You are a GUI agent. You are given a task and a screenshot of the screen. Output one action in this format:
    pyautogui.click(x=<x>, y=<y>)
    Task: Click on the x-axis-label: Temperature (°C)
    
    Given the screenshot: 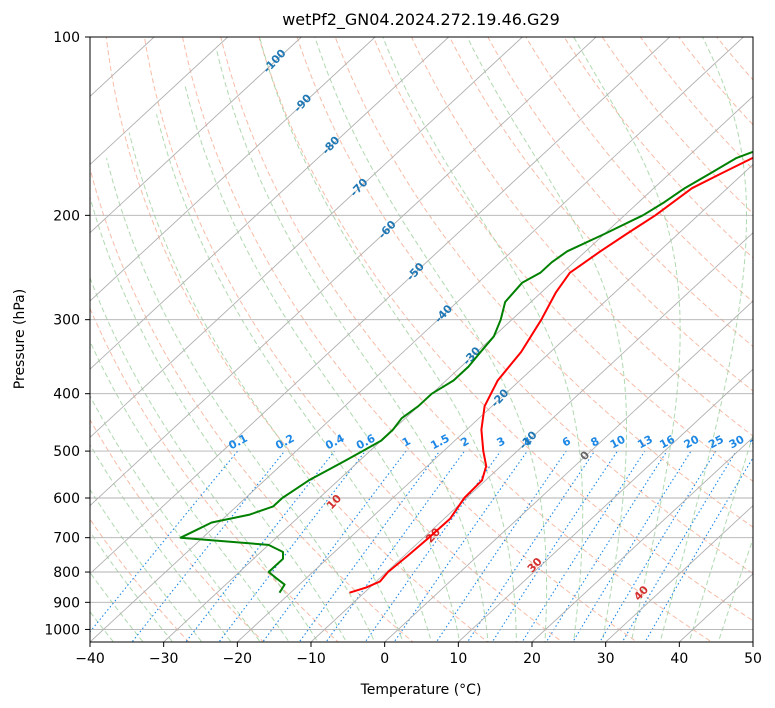 What is the action you would take?
    pyautogui.click(x=421, y=690)
    